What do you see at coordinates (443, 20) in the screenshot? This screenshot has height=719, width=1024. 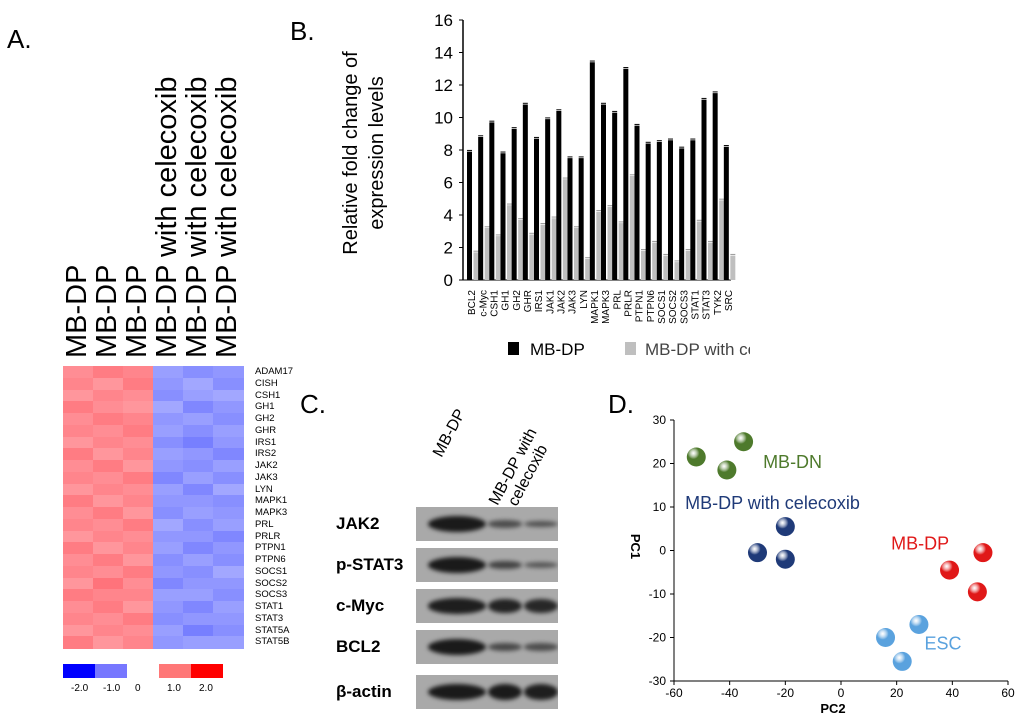 I see `bar-y-tick-label: 16` at bounding box center [443, 20].